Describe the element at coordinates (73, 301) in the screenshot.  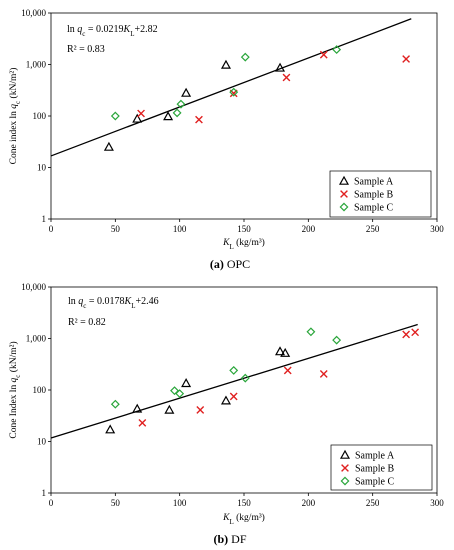
I see `text-part: ln` at that location.